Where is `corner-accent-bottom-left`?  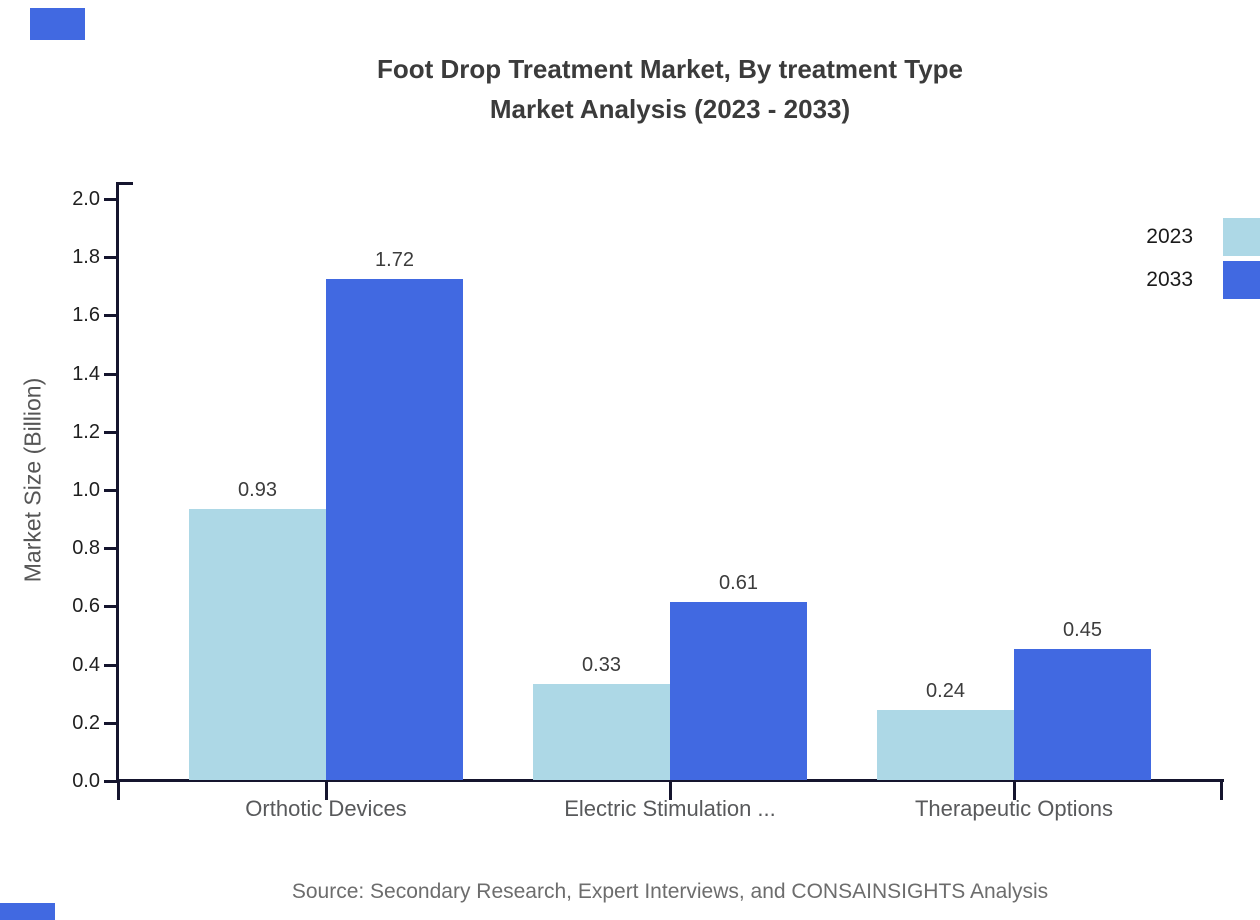
corner-accent-bottom-left is located at coordinates (27, 911).